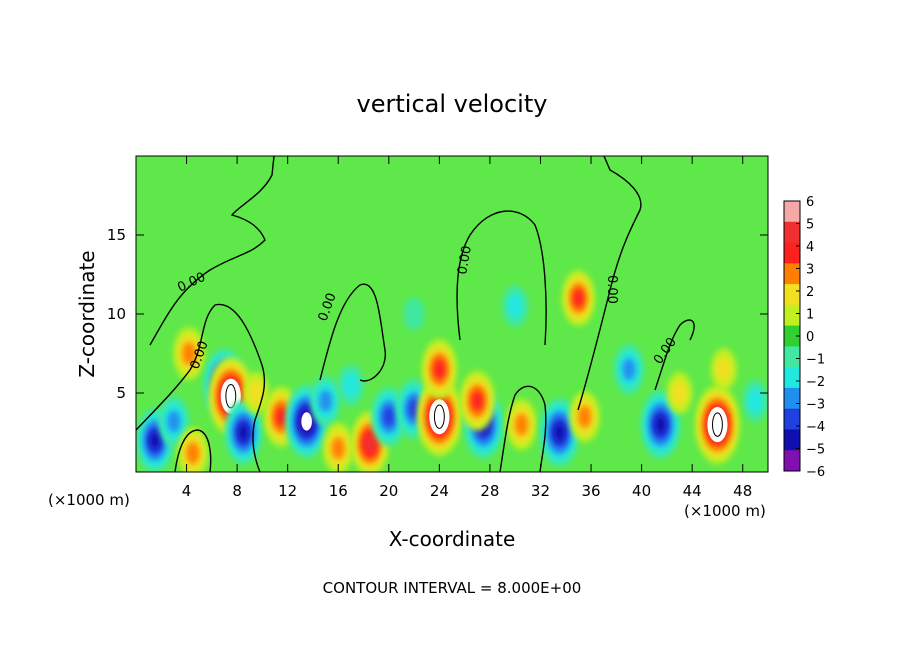  Describe the element at coordinates (815, 427) in the screenshot. I see `colorbar-label: −4` at that location.